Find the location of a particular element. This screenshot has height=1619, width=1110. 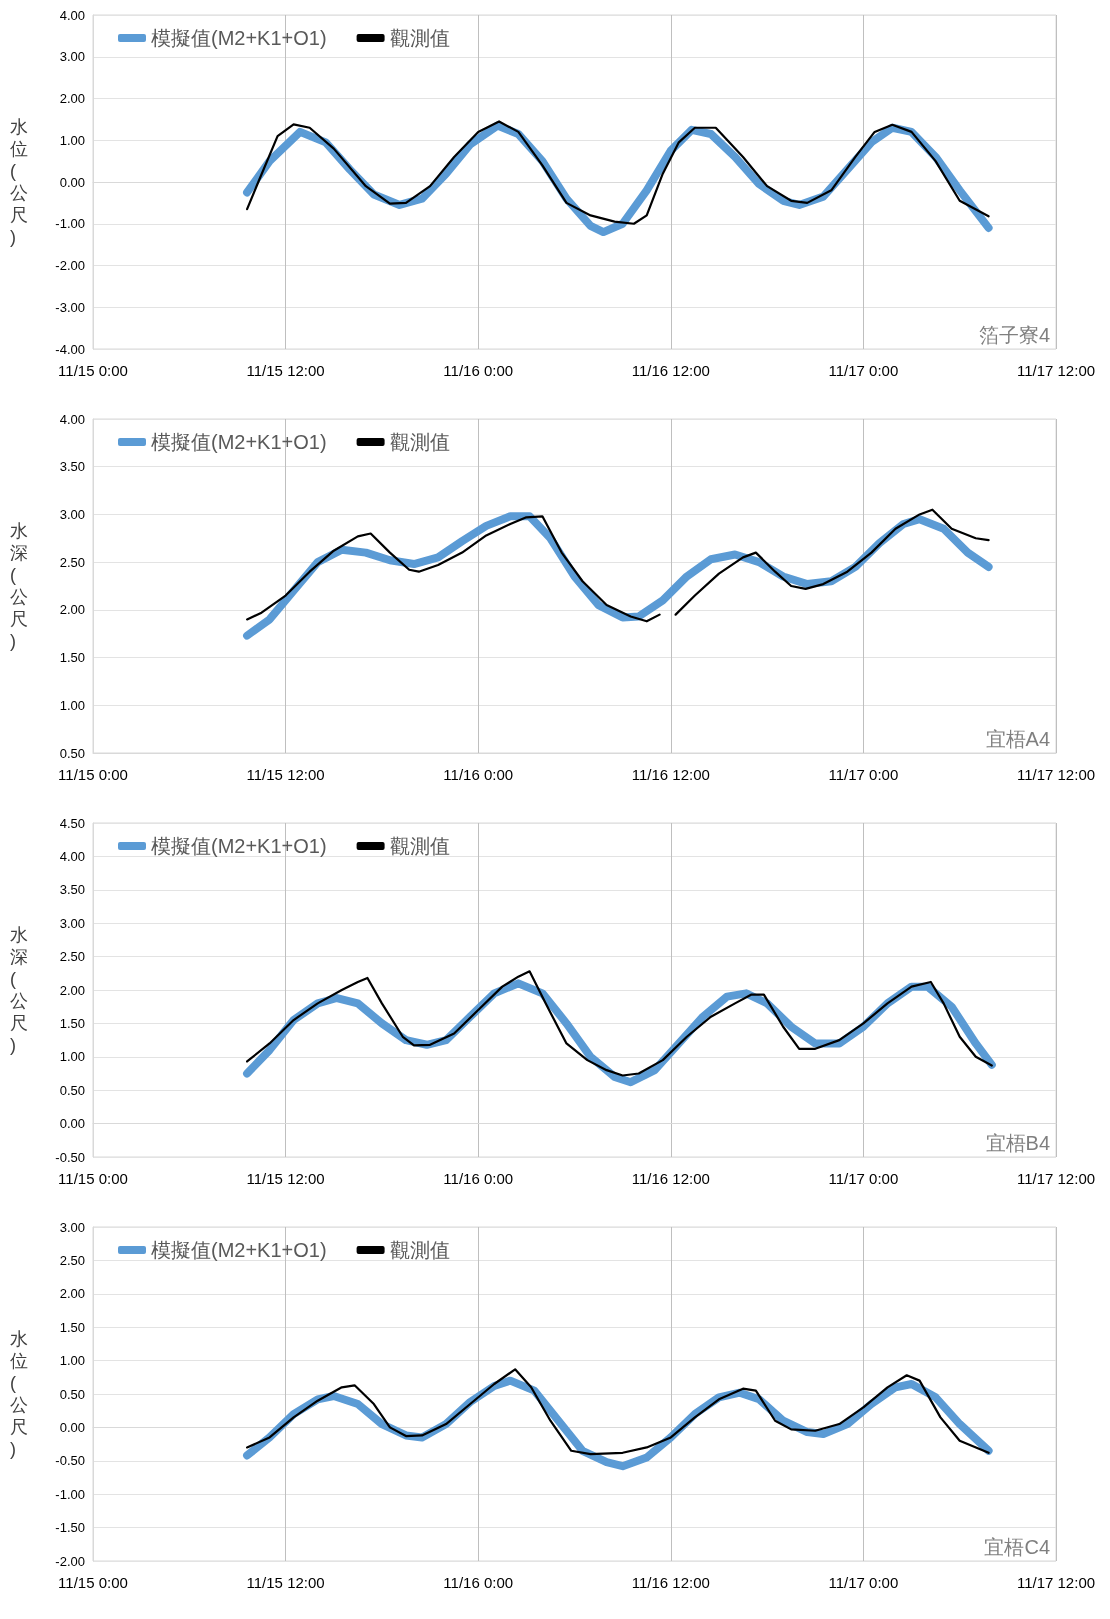

annotation: 宜梧B4 is located at coordinates (1018, 1143).